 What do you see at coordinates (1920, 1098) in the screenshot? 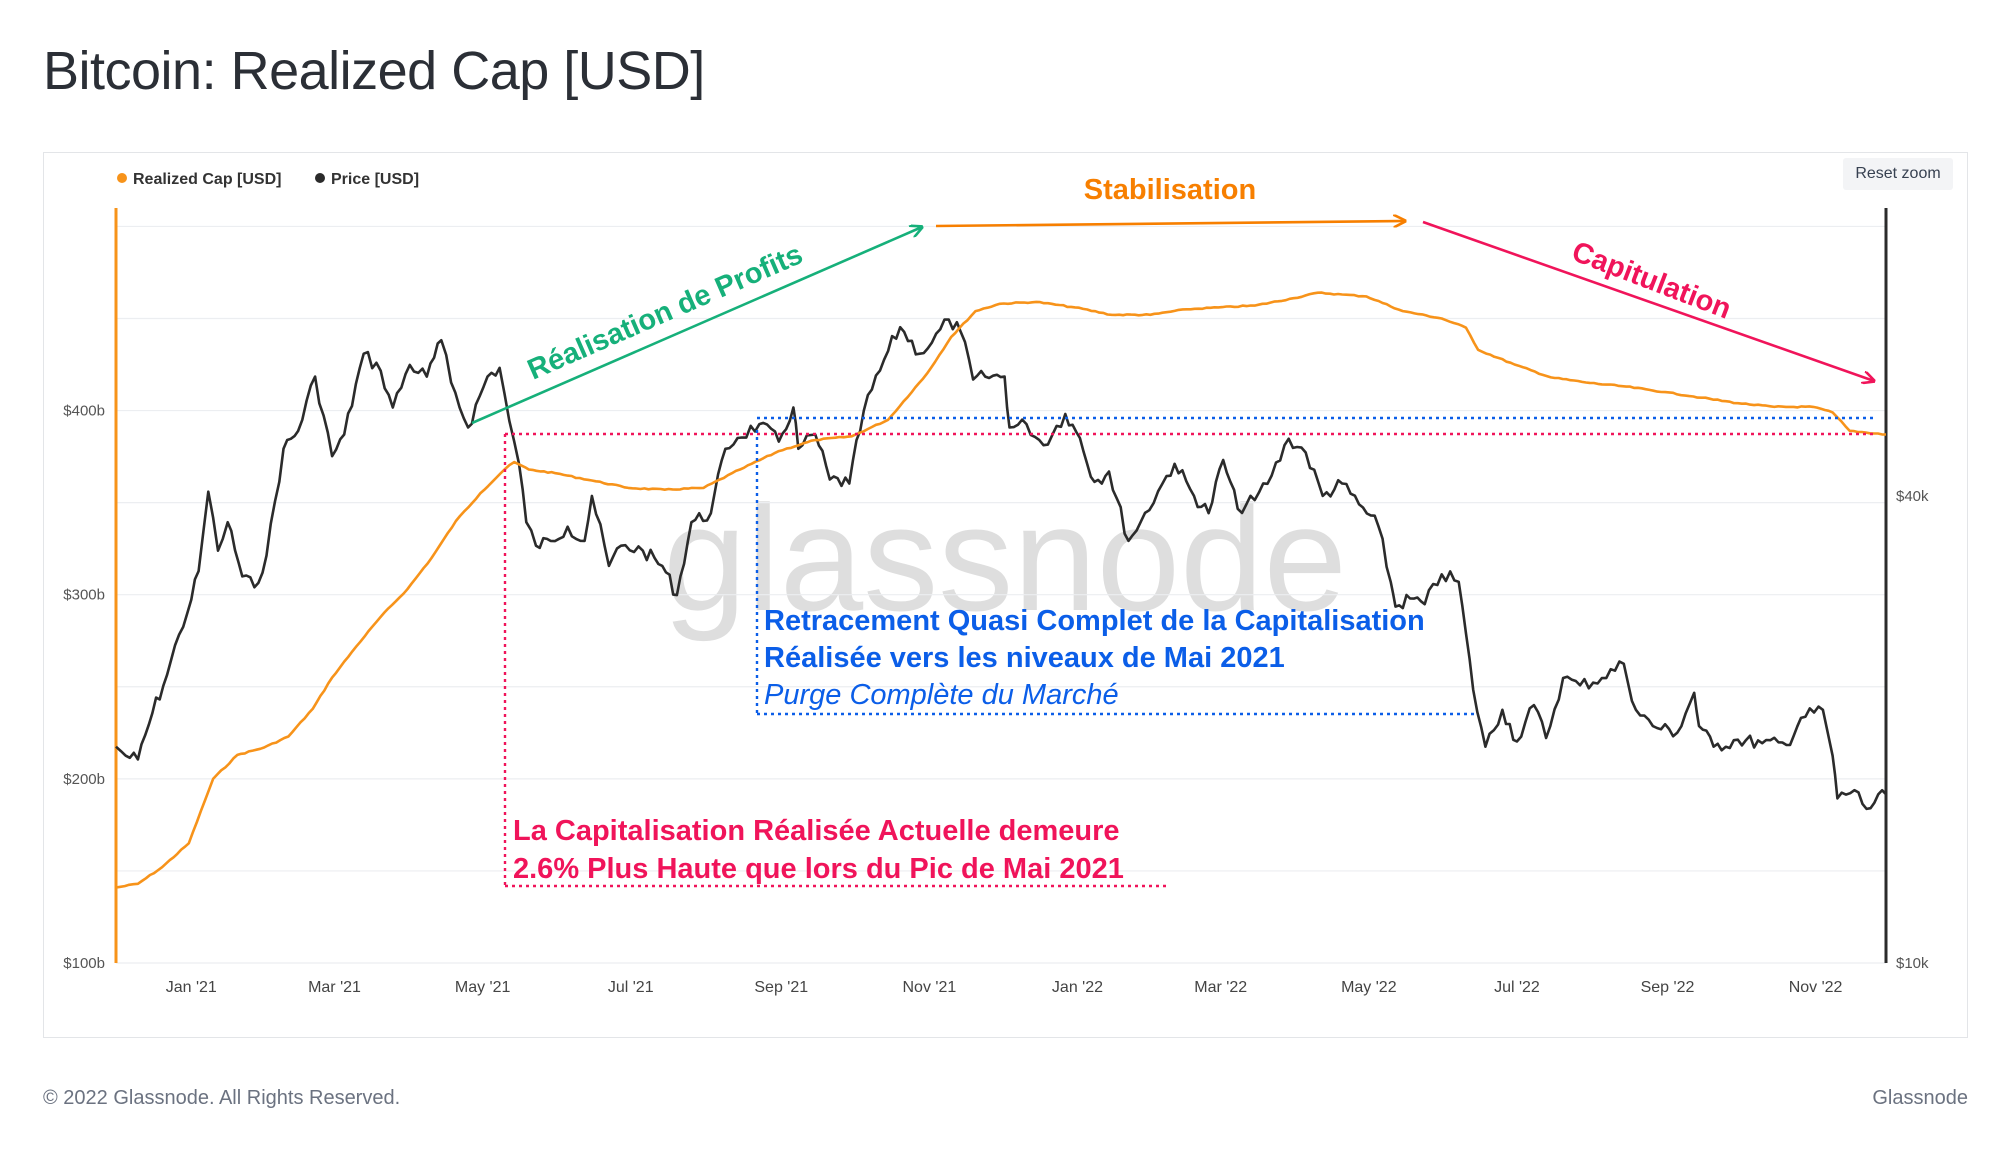
I see `footer-brand: Glassnode` at bounding box center [1920, 1098].